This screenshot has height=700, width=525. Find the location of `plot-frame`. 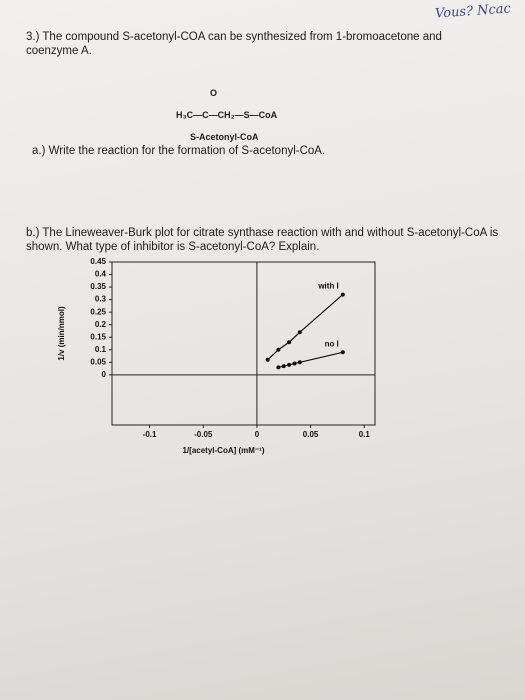

plot-frame is located at coordinates (243, 343).